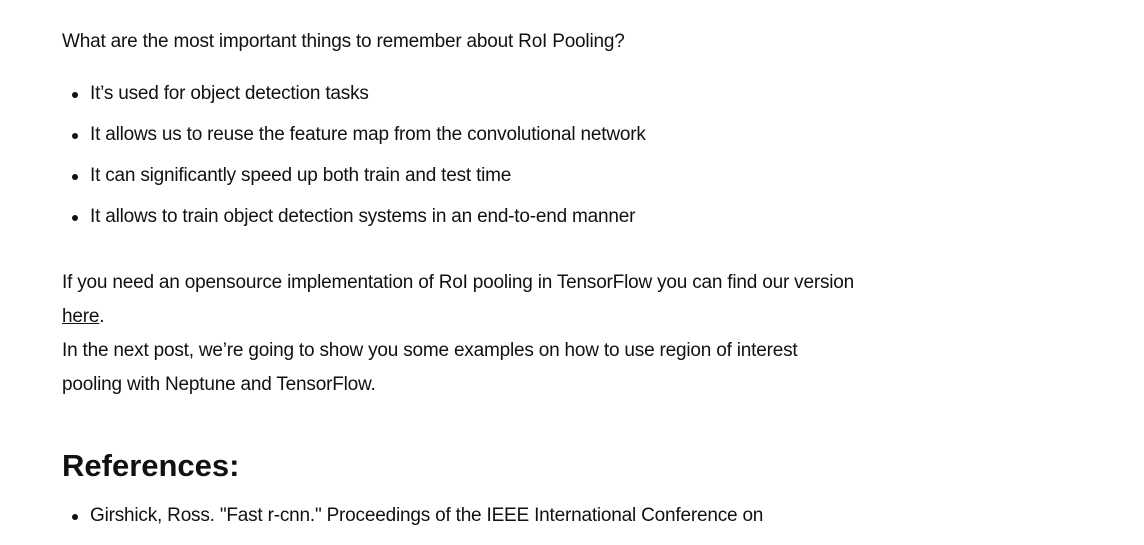 This screenshot has width=1144, height=545. What do you see at coordinates (102, 316) in the screenshot?
I see `paragraph-punctuation: .` at bounding box center [102, 316].